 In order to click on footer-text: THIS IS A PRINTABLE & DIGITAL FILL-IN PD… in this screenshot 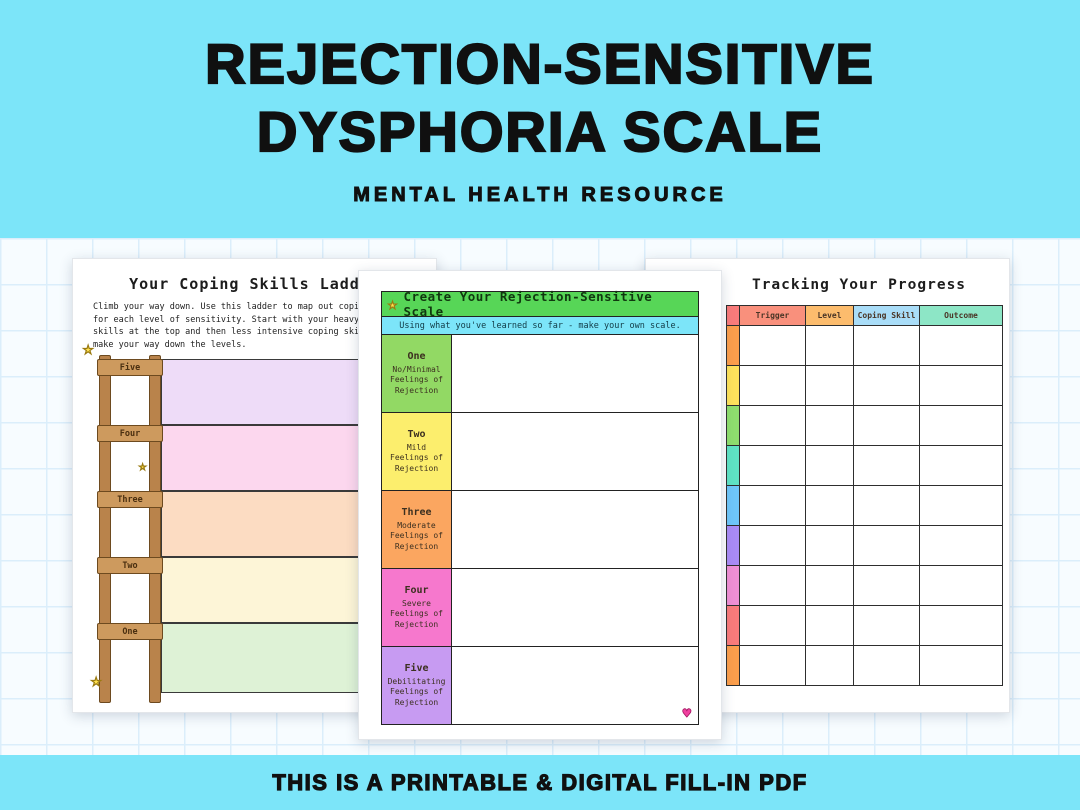, I will do `click(540, 782)`.